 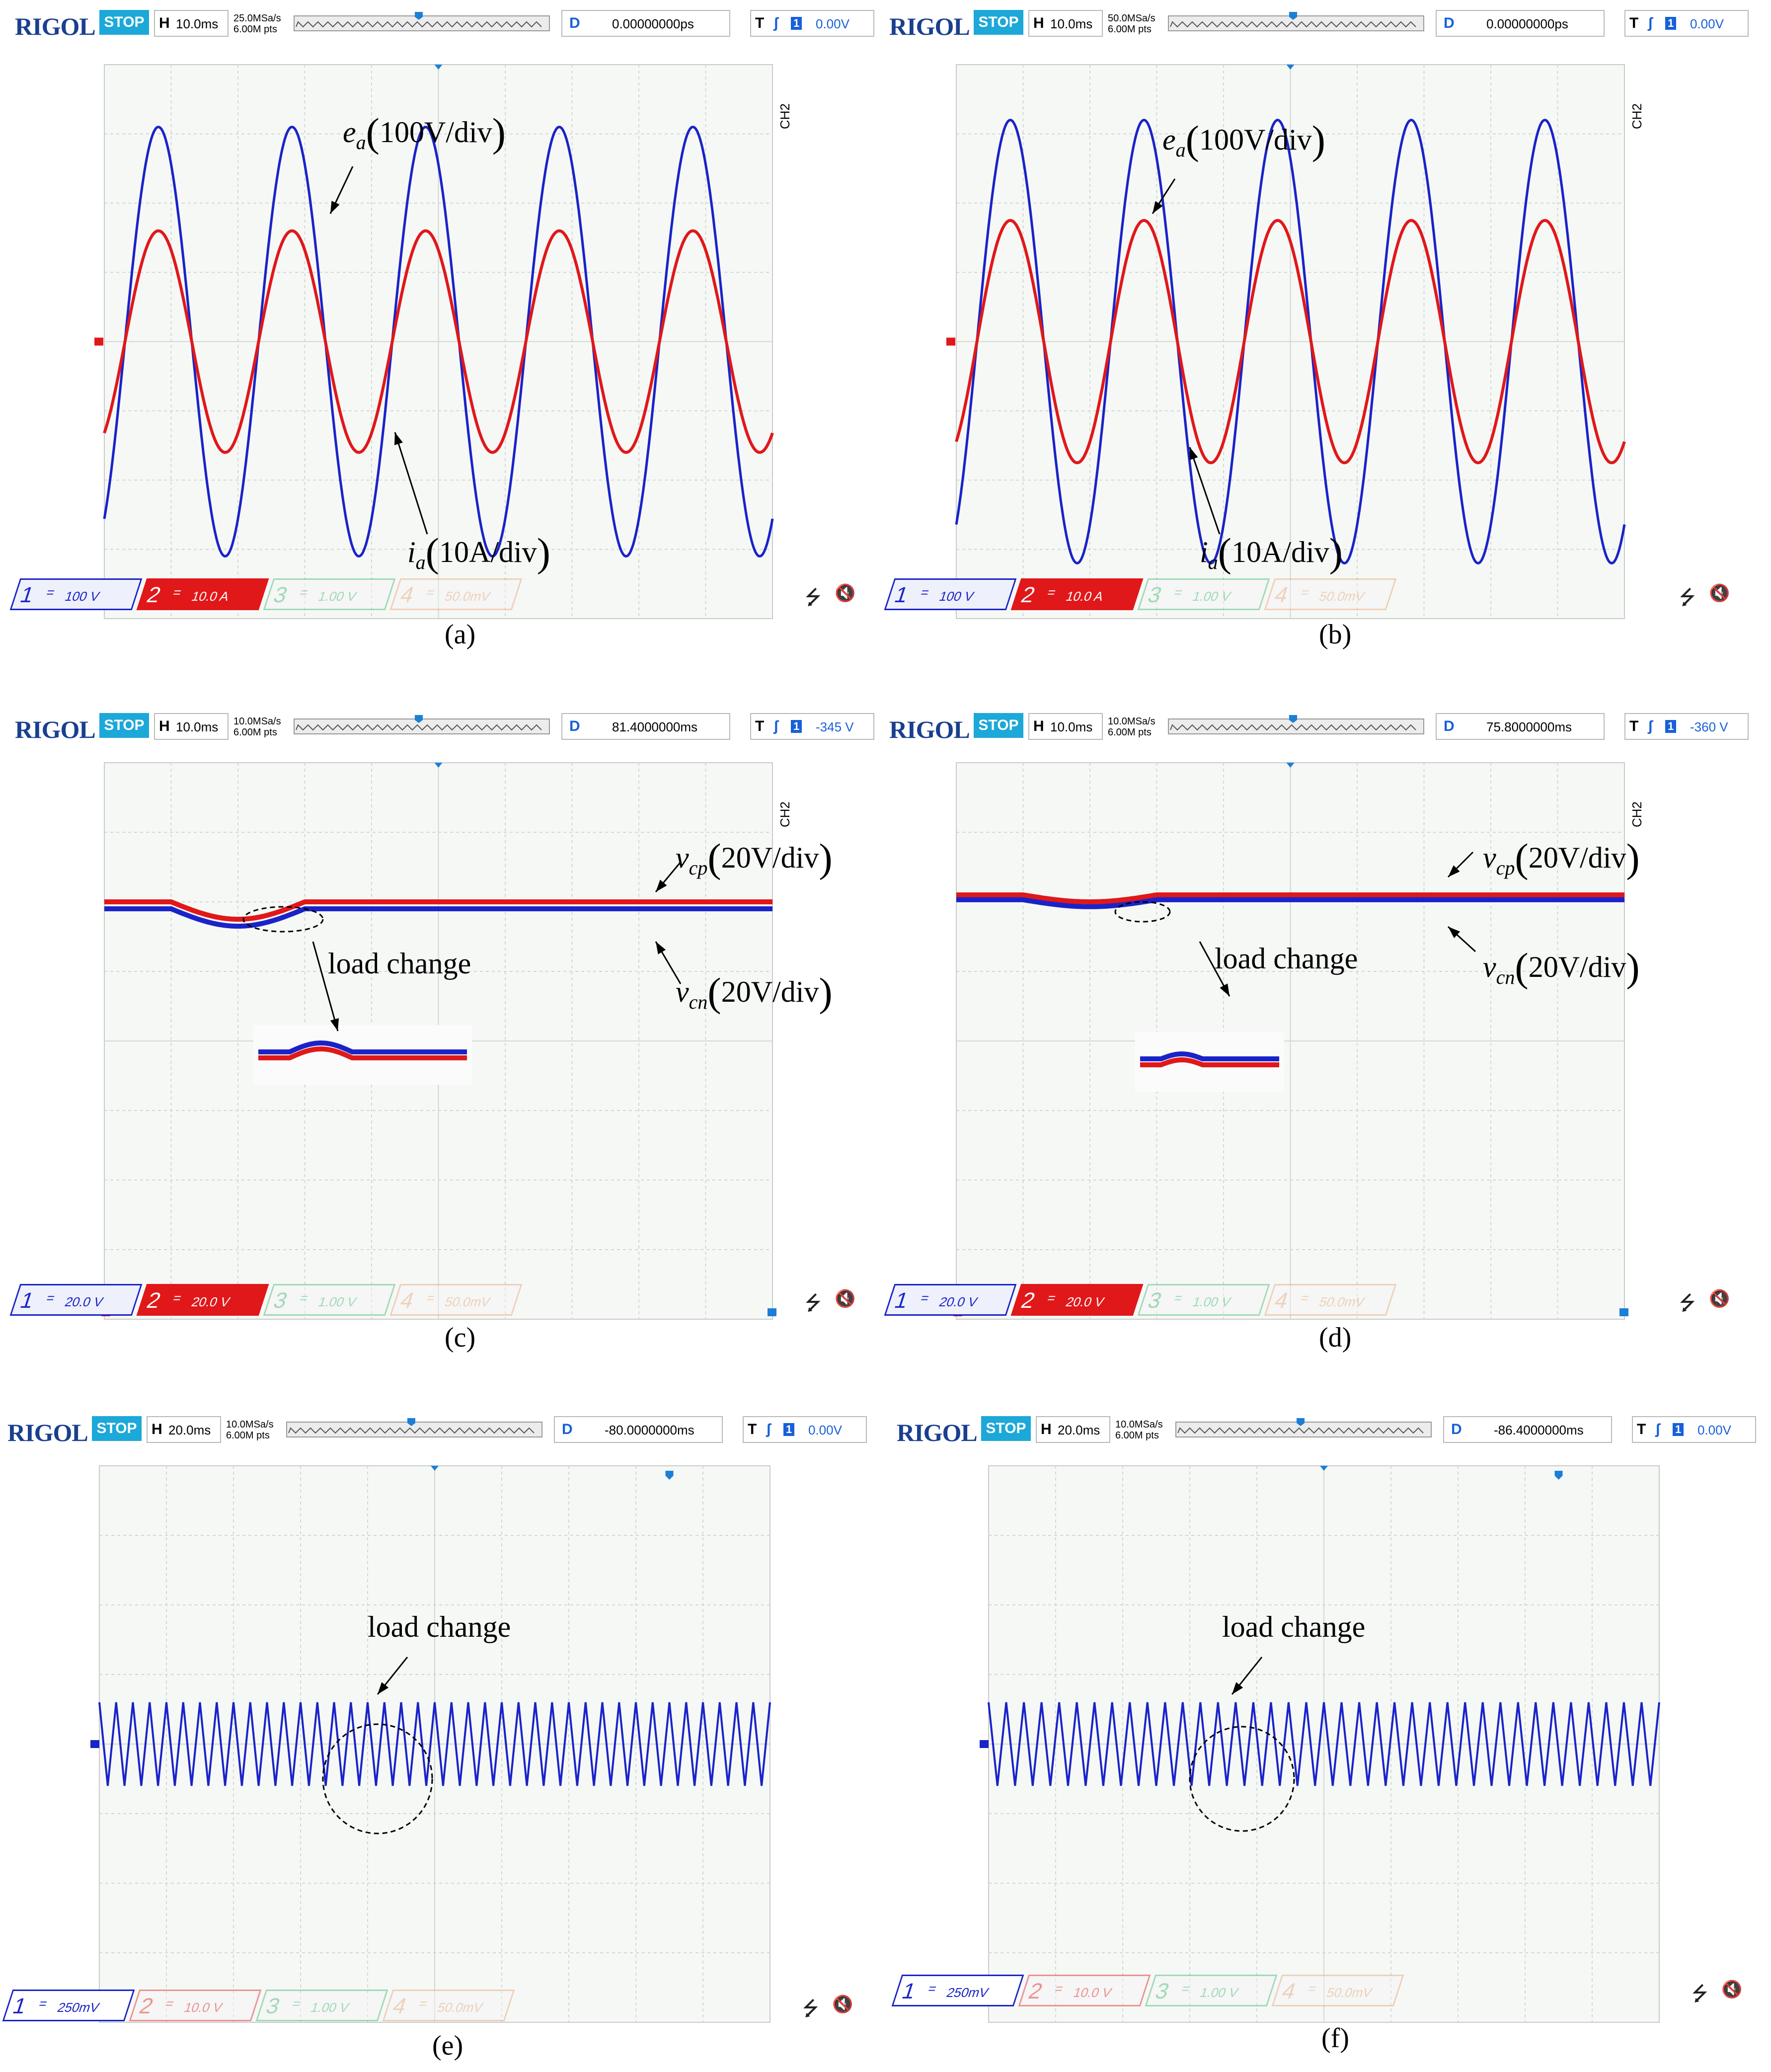 What do you see at coordinates (1335, 634) in the screenshot?
I see `panel-caption: (b)` at bounding box center [1335, 634].